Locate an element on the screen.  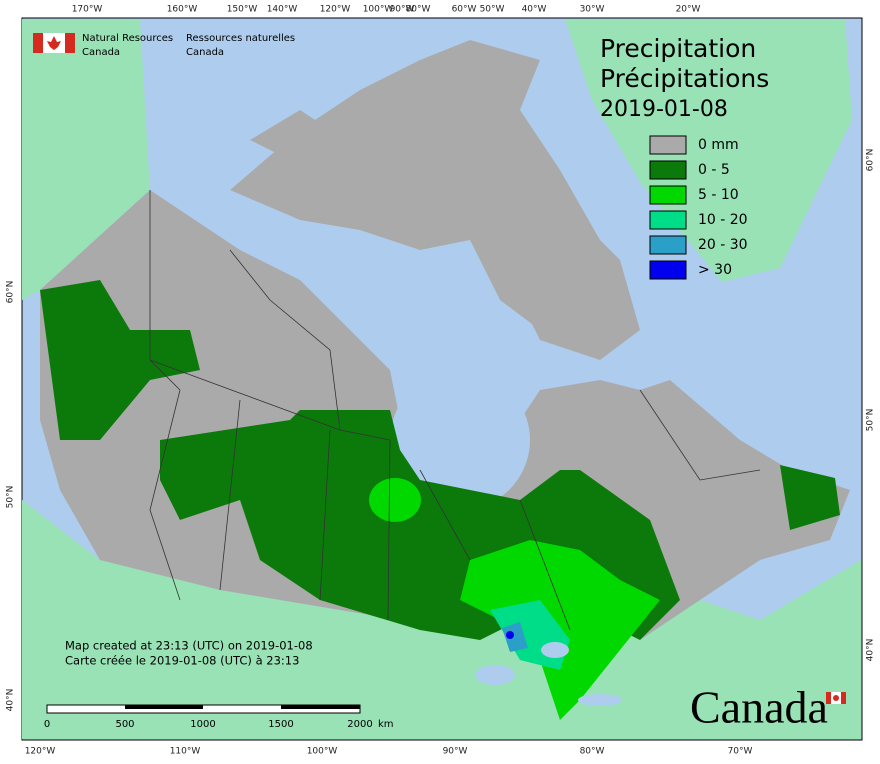
scale-label: 500 is located at coordinates (124, 724).